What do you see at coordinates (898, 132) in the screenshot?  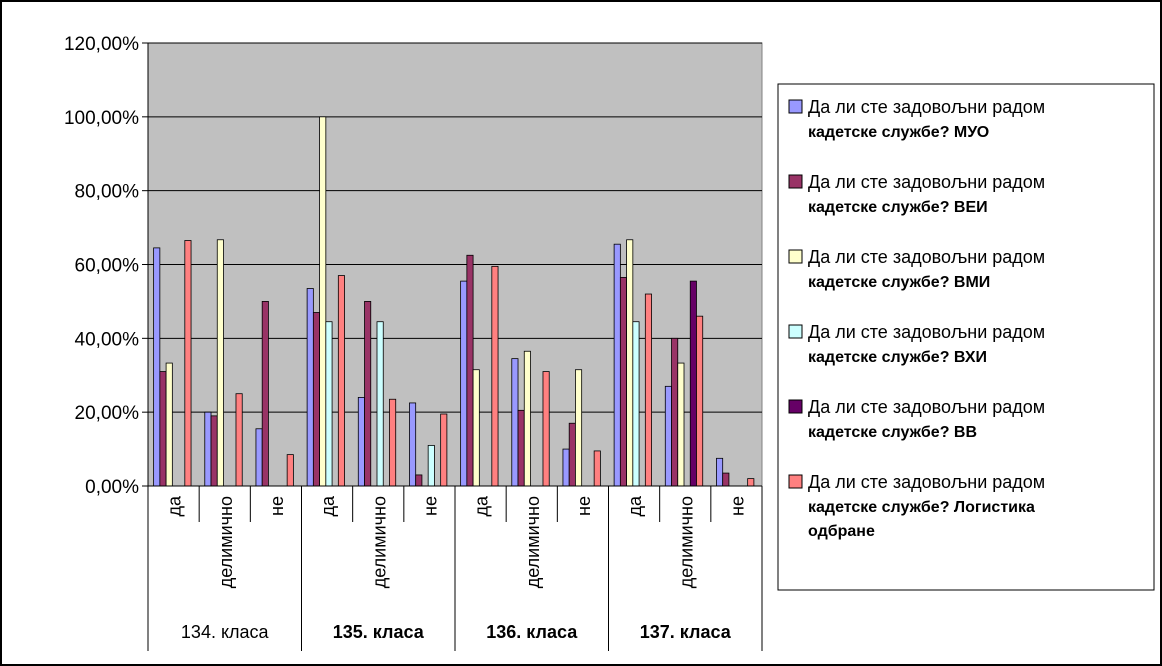 I see `legend-label: кадетске службе? МУО` at bounding box center [898, 132].